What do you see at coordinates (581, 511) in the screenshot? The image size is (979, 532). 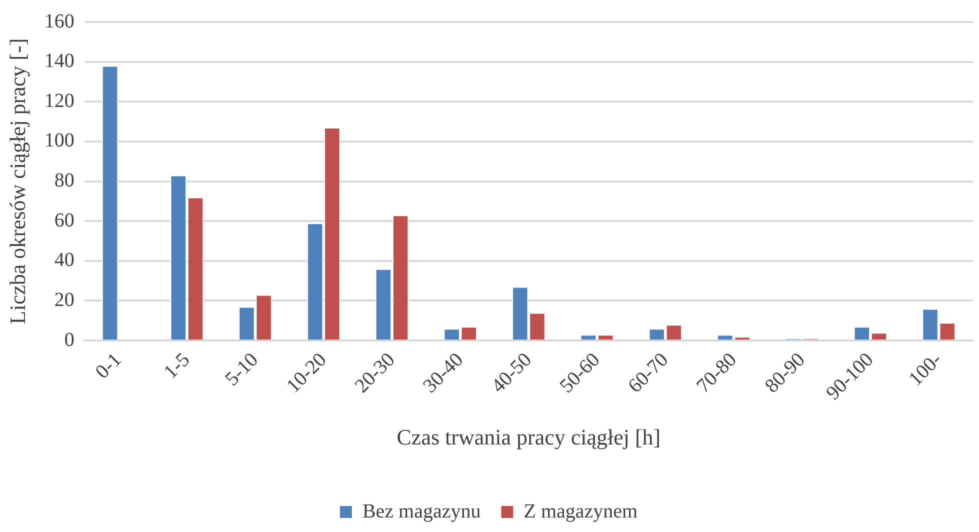 I see `legend-label: Z magazynem` at bounding box center [581, 511].